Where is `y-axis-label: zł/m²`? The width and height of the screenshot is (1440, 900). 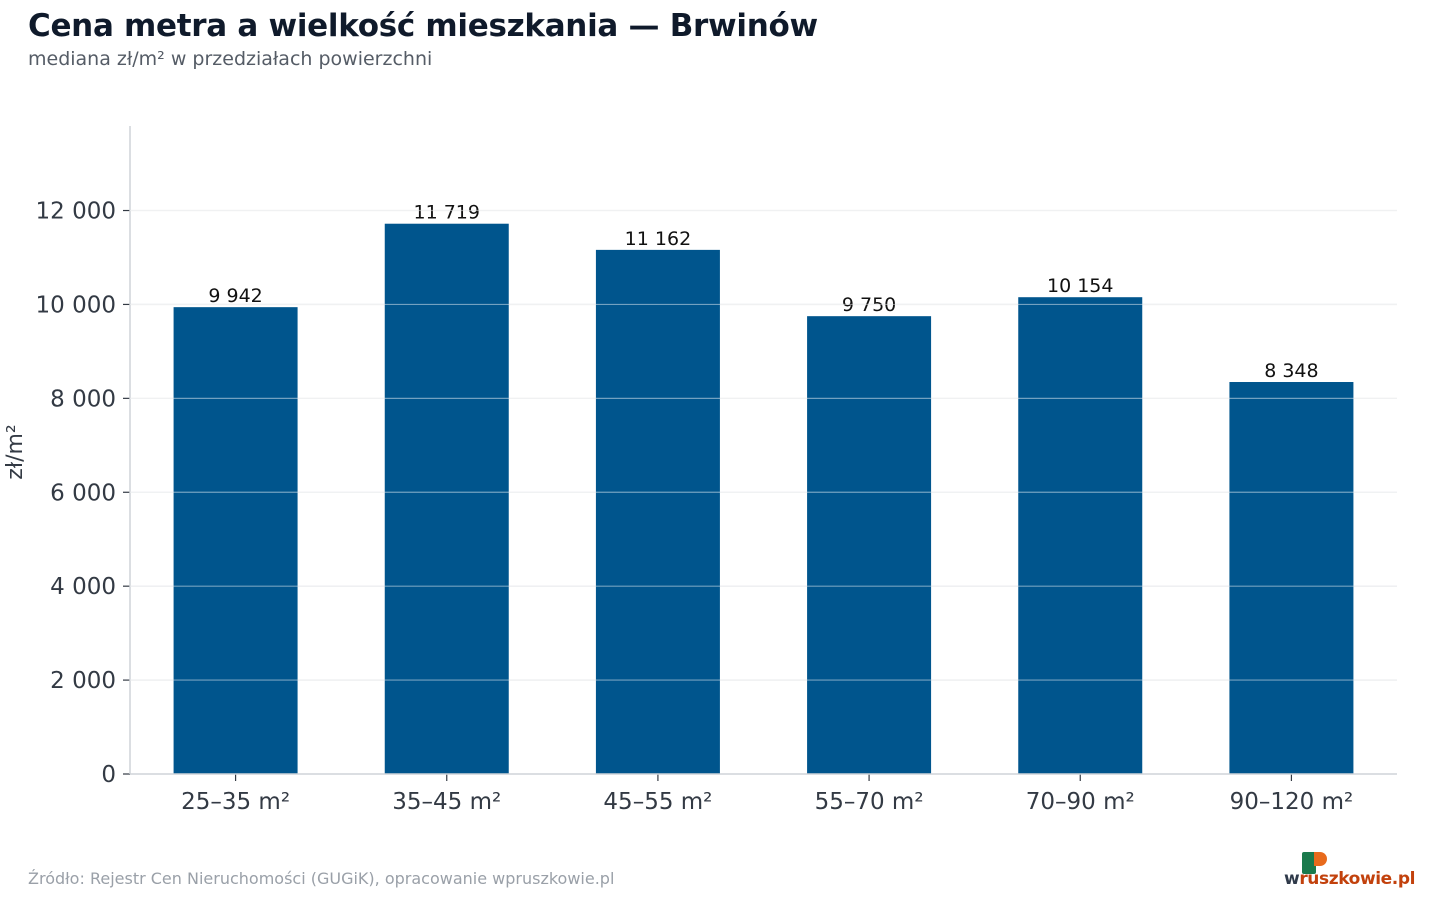 y-axis-label: zł/m² is located at coordinates (15, 451).